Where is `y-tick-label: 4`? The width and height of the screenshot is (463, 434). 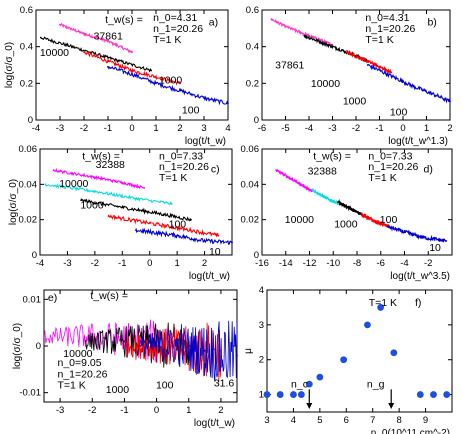
y-tick-label: 4 is located at coordinates (261, 290).